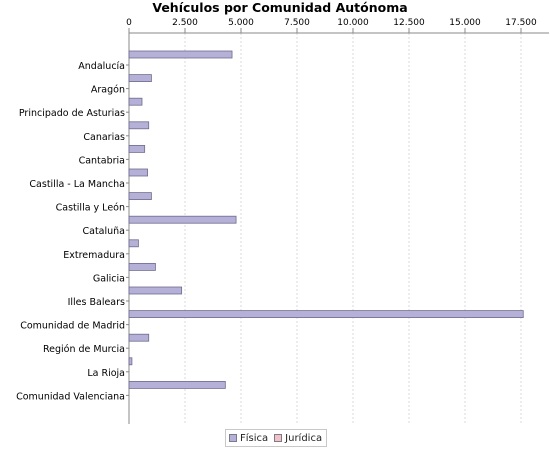  I want to click on category-label-aragon: Aragón, so click(108, 90).